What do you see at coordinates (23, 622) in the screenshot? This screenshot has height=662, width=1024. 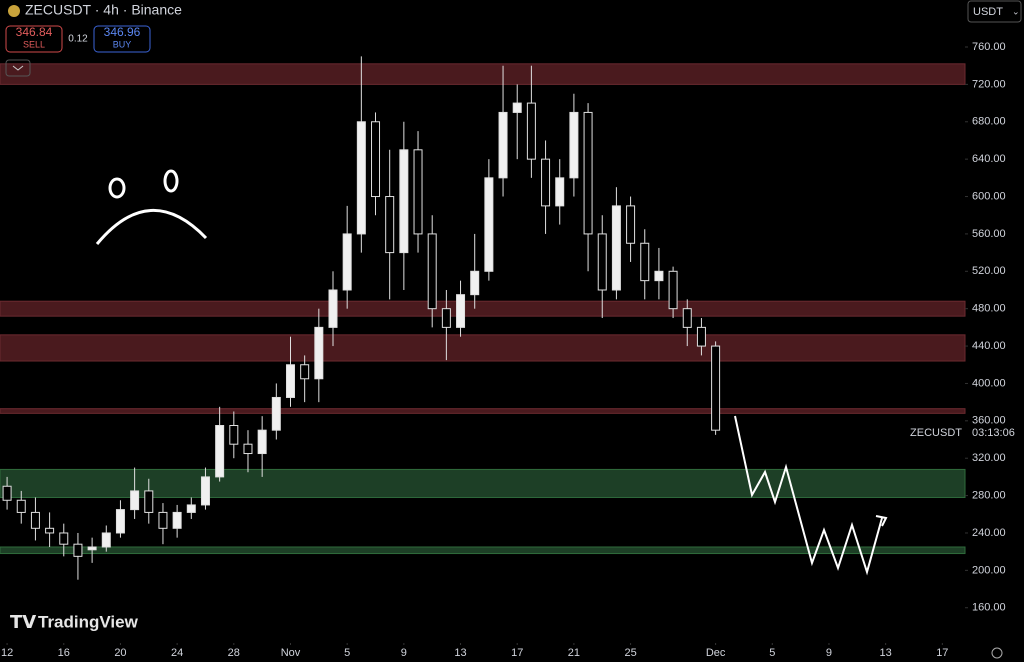 I see `brand-logo: 𝗧𝗩` at bounding box center [23, 622].